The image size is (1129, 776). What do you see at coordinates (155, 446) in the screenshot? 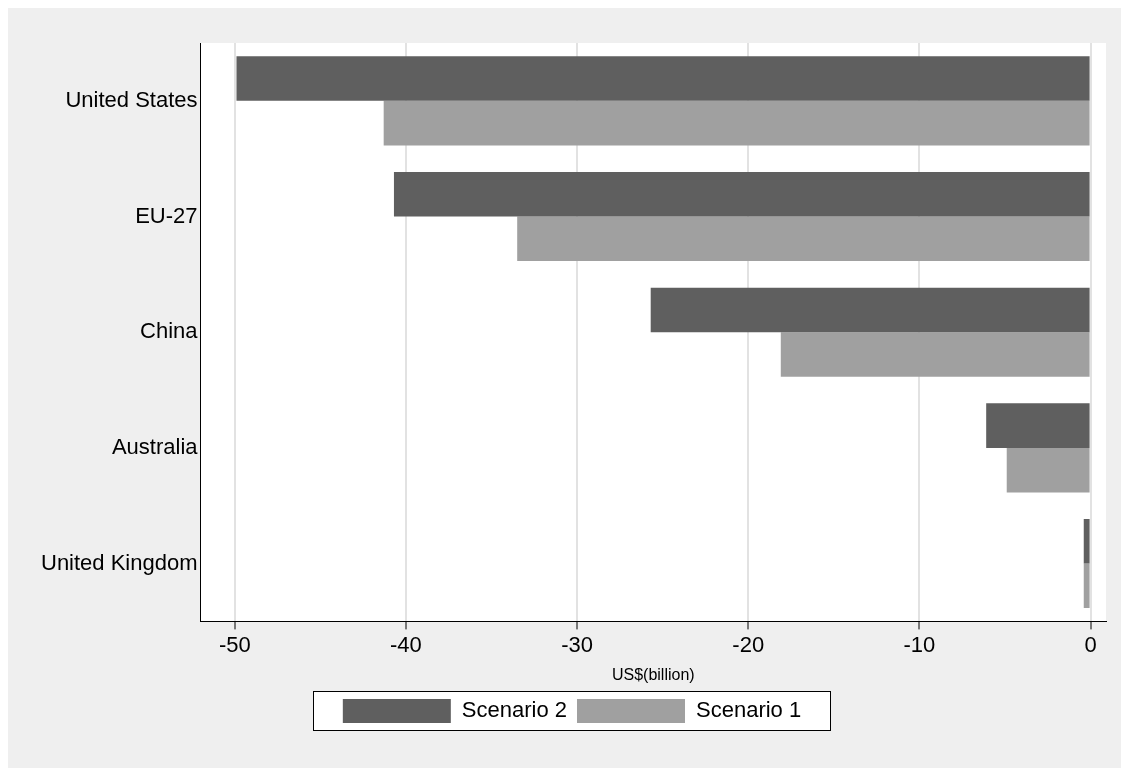
I see `y-tick-label: Australia` at bounding box center [155, 446].